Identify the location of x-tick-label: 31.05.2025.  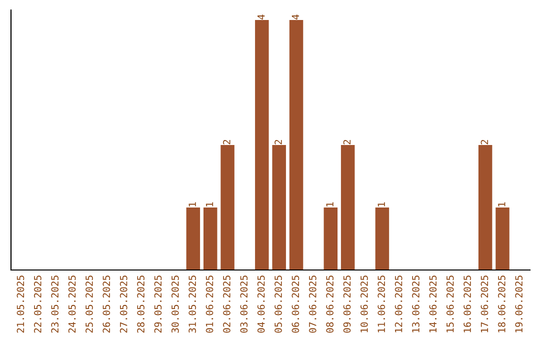
(192, 304).